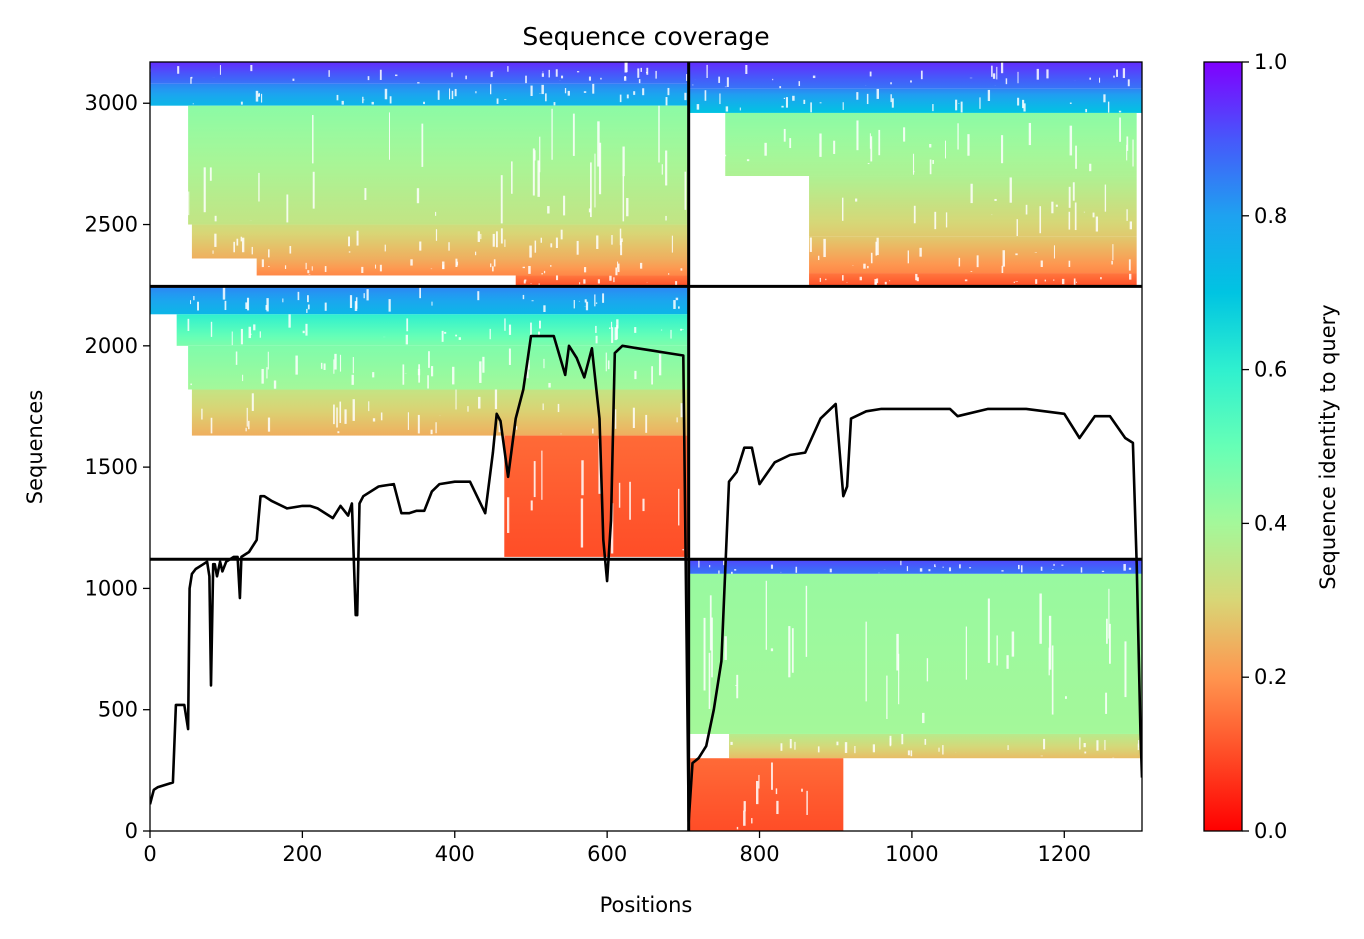 This screenshot has width=1364, height=939. What do you see at coordinates (607, 854) in the screenshot?
I see `x-tick-label: 600` at bounding box center [607, 854].